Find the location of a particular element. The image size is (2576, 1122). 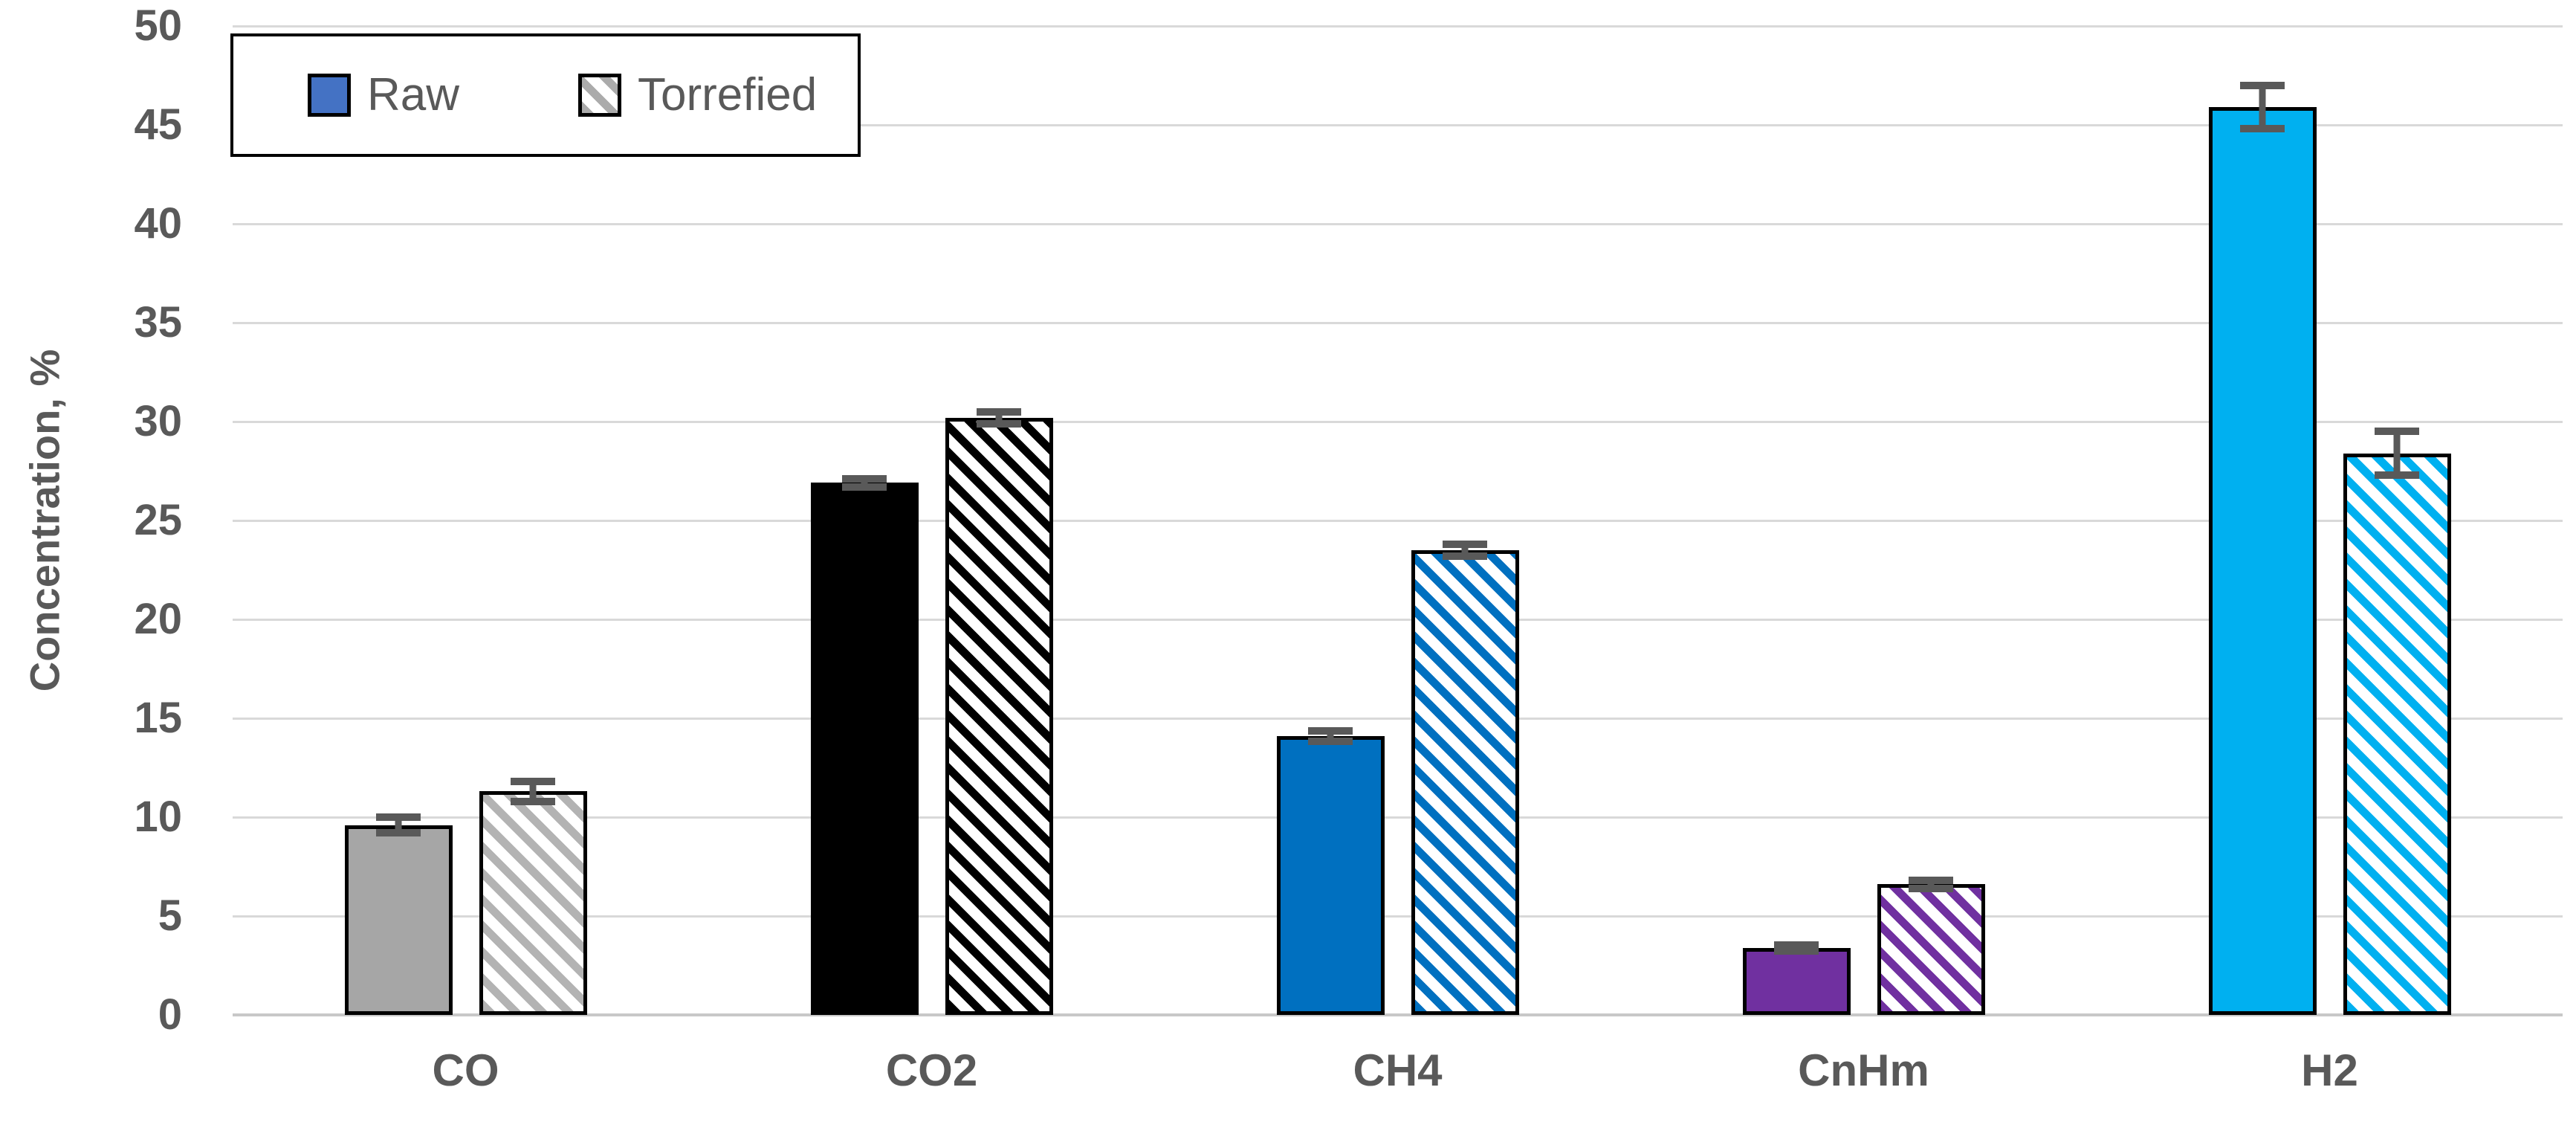

bar-raw-h2 is located at coordinates (2262, 561).